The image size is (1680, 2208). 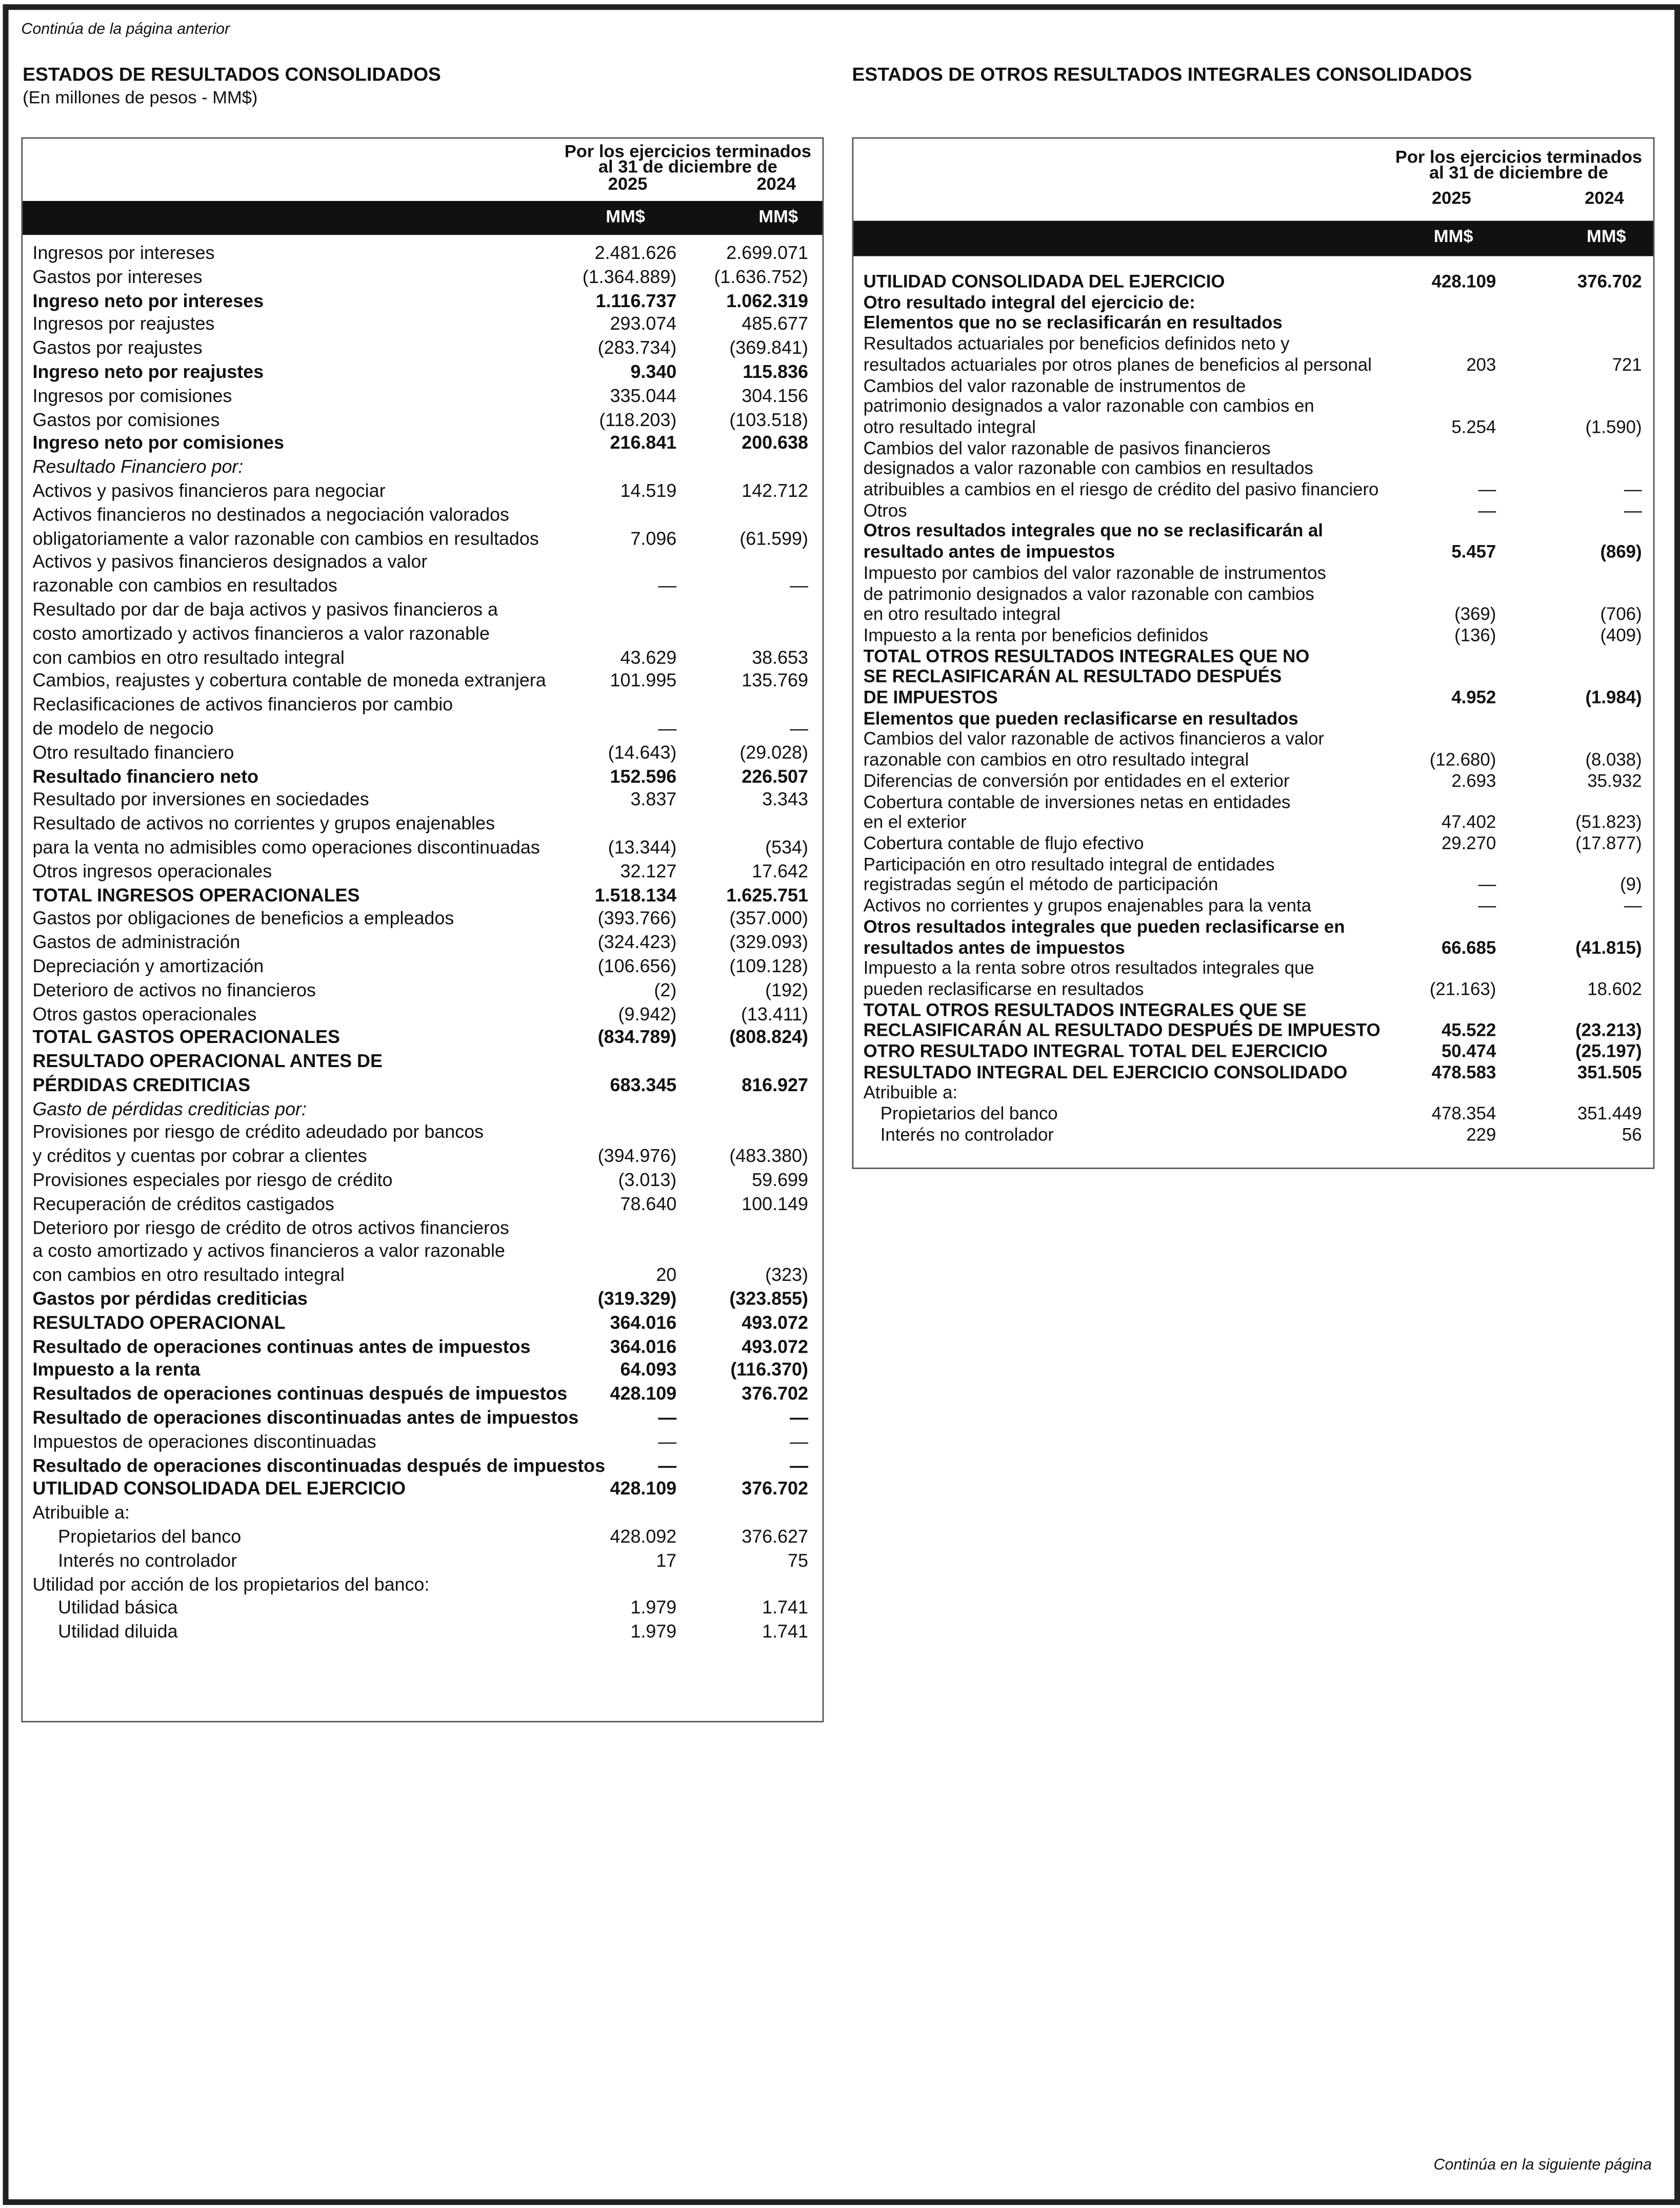 I want to click on row-label: Otros gastos operacionales, so click(x=144, y=1013).